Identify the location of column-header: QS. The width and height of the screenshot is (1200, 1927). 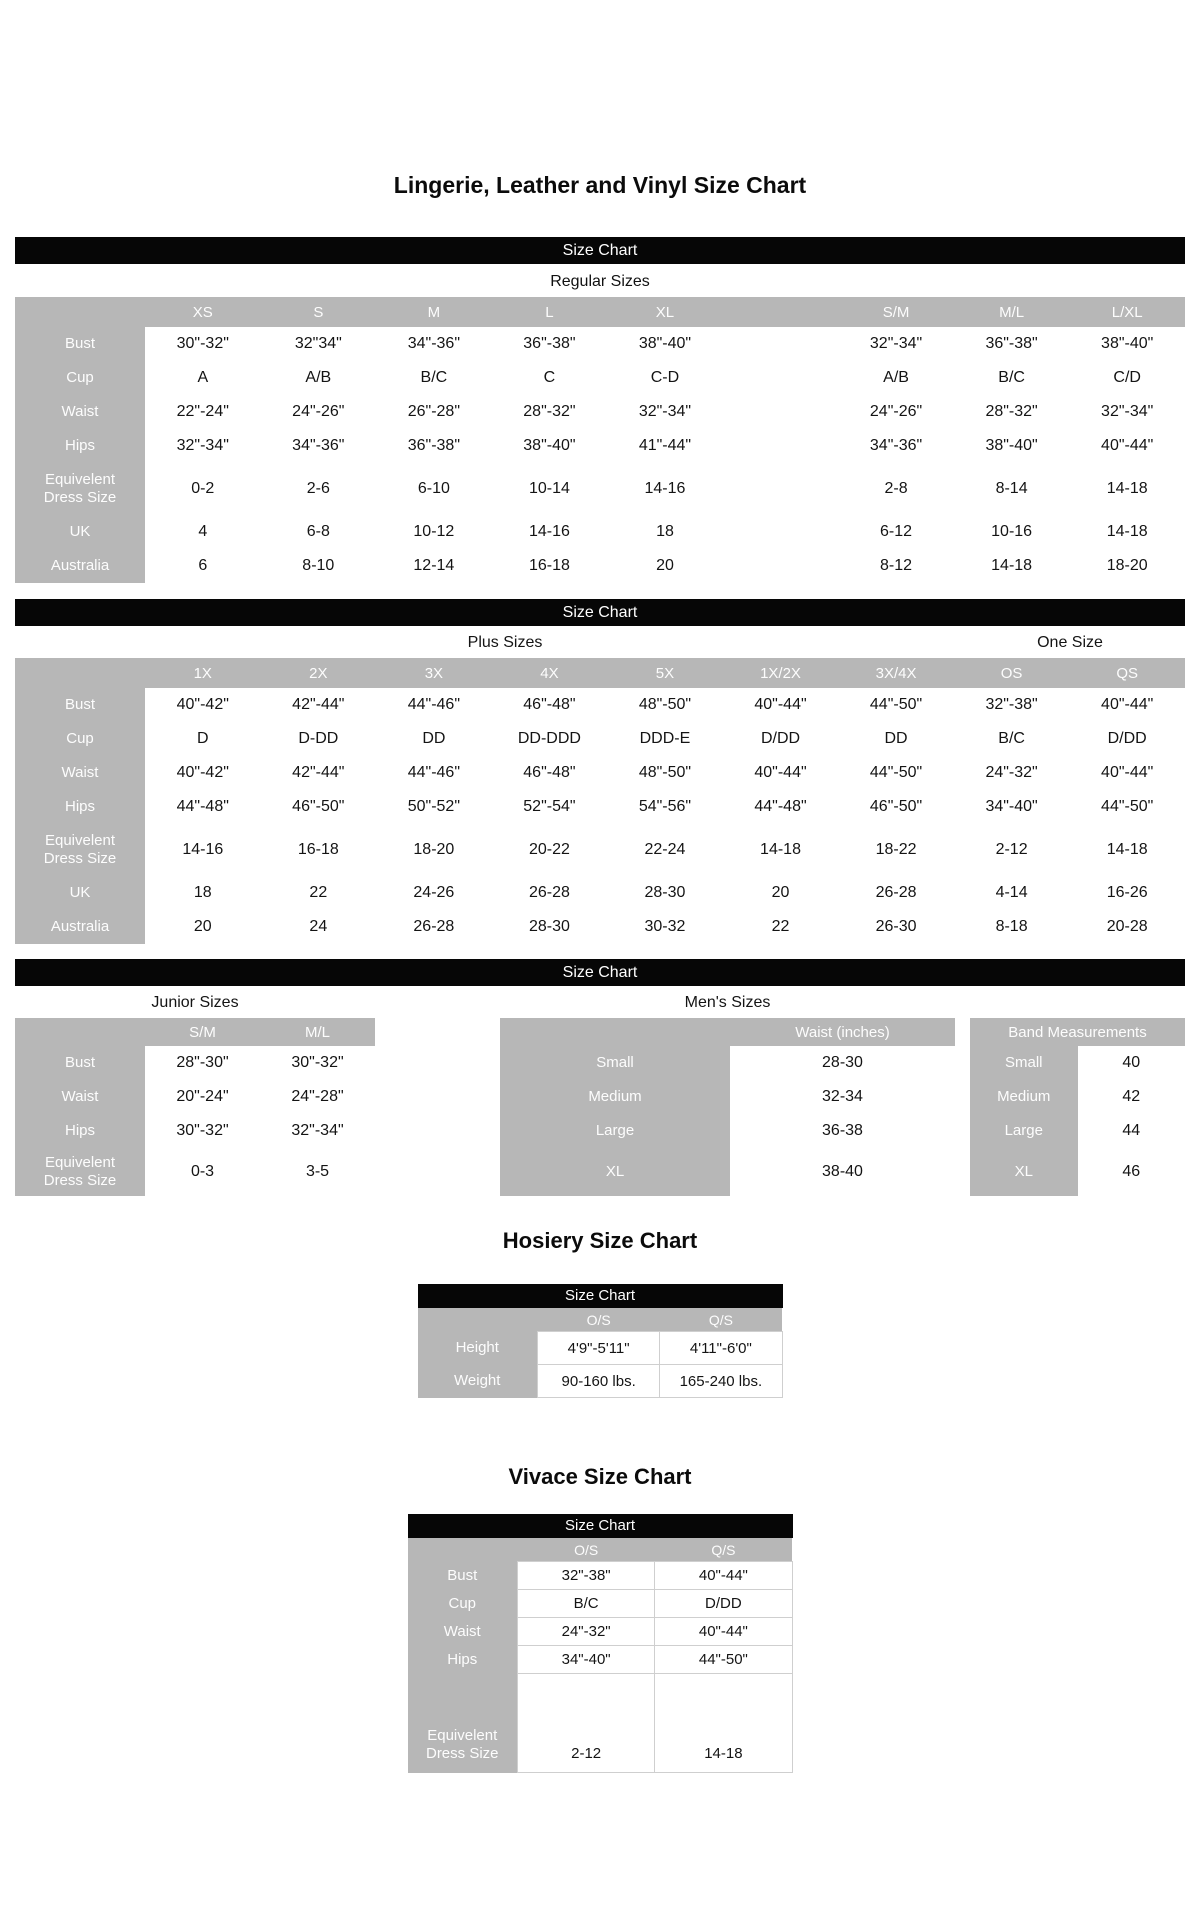
(1127, 673).